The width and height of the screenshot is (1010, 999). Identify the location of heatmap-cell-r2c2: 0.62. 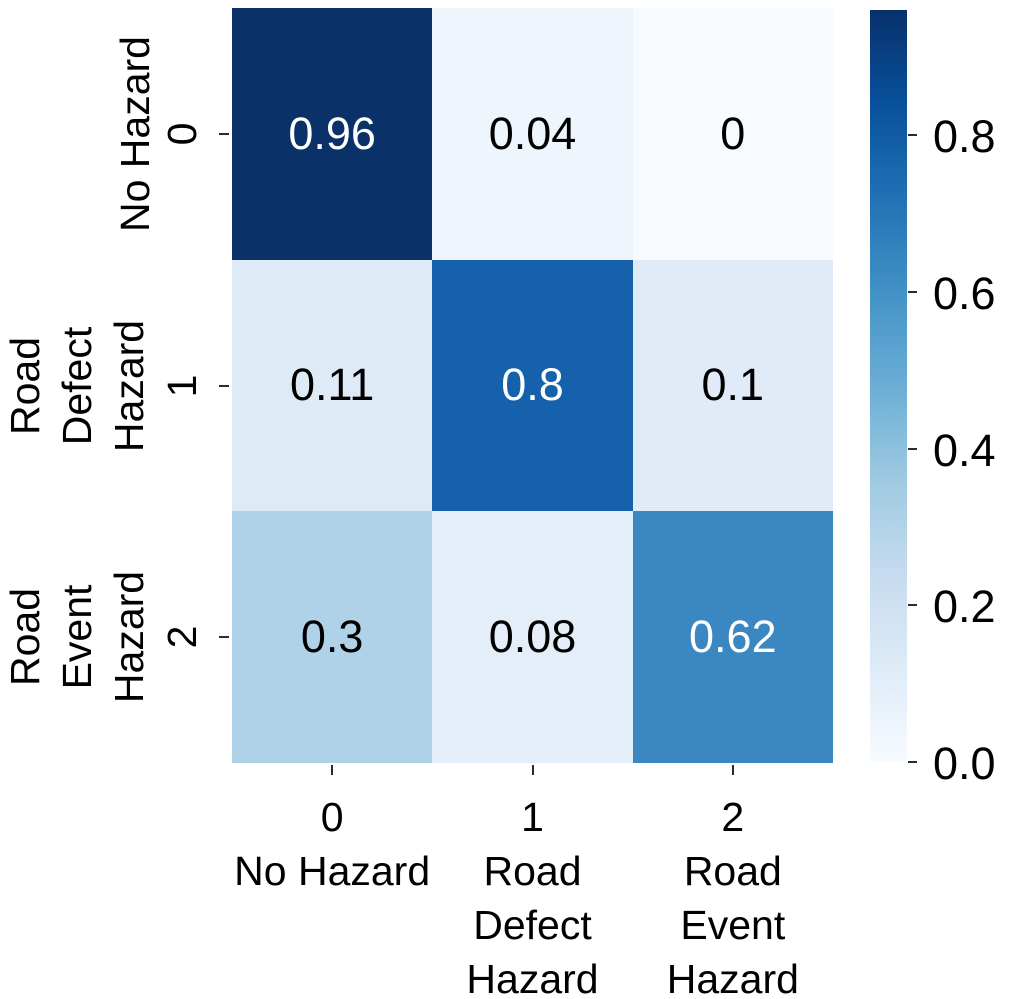
(732, 637).